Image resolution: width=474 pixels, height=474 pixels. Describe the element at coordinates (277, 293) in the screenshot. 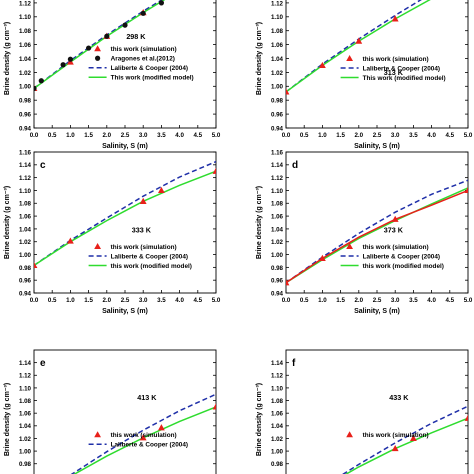

I see `y-tick-label: 0.94` at that location.